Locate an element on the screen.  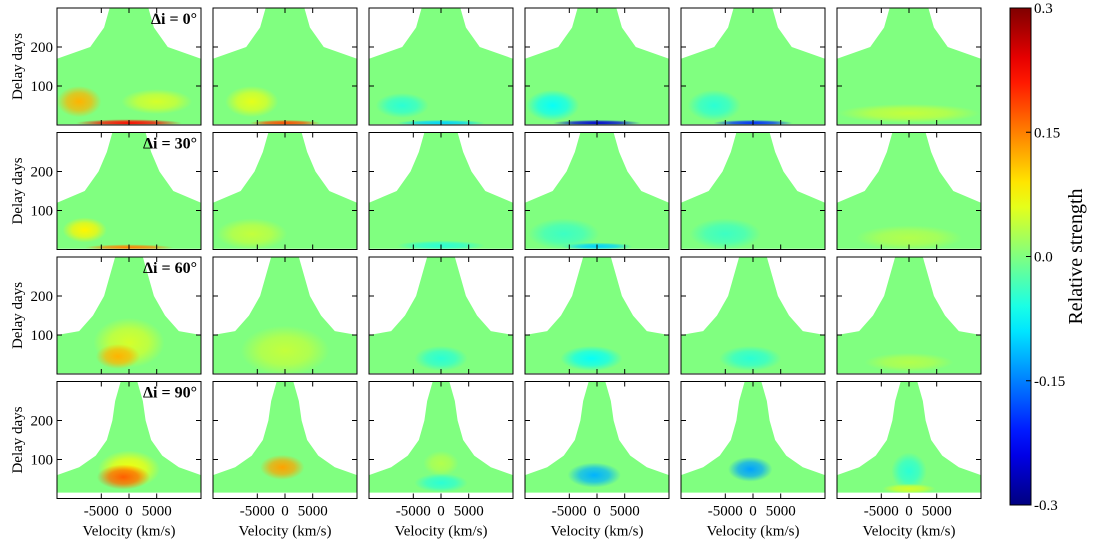
annotation: Δi = 90° is located at coordinates (170, 393).